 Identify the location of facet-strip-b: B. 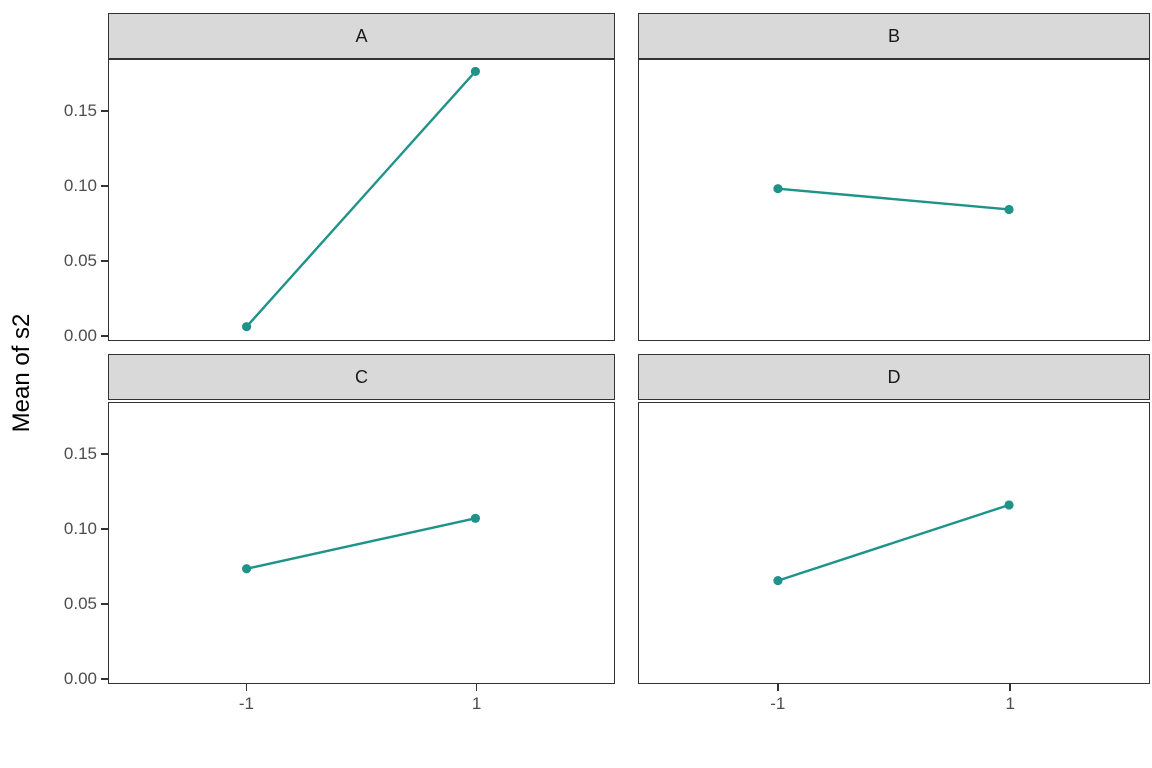
(894, 36).